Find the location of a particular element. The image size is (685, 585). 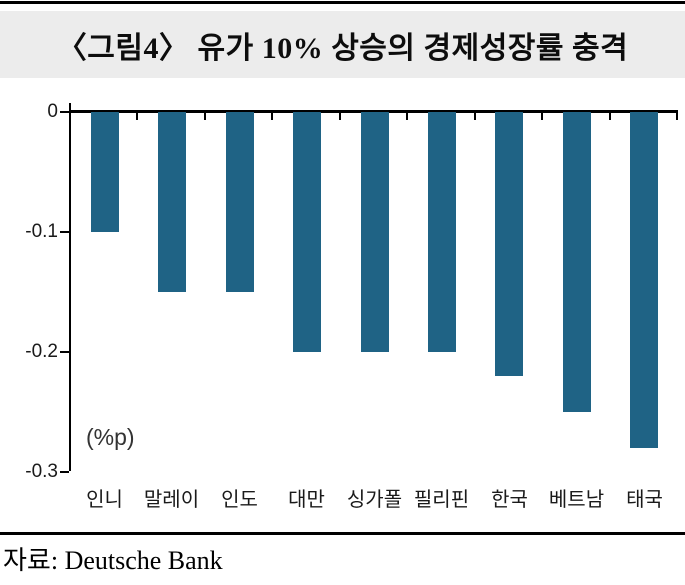

x-axis-line is located at coordinates (373, 111).